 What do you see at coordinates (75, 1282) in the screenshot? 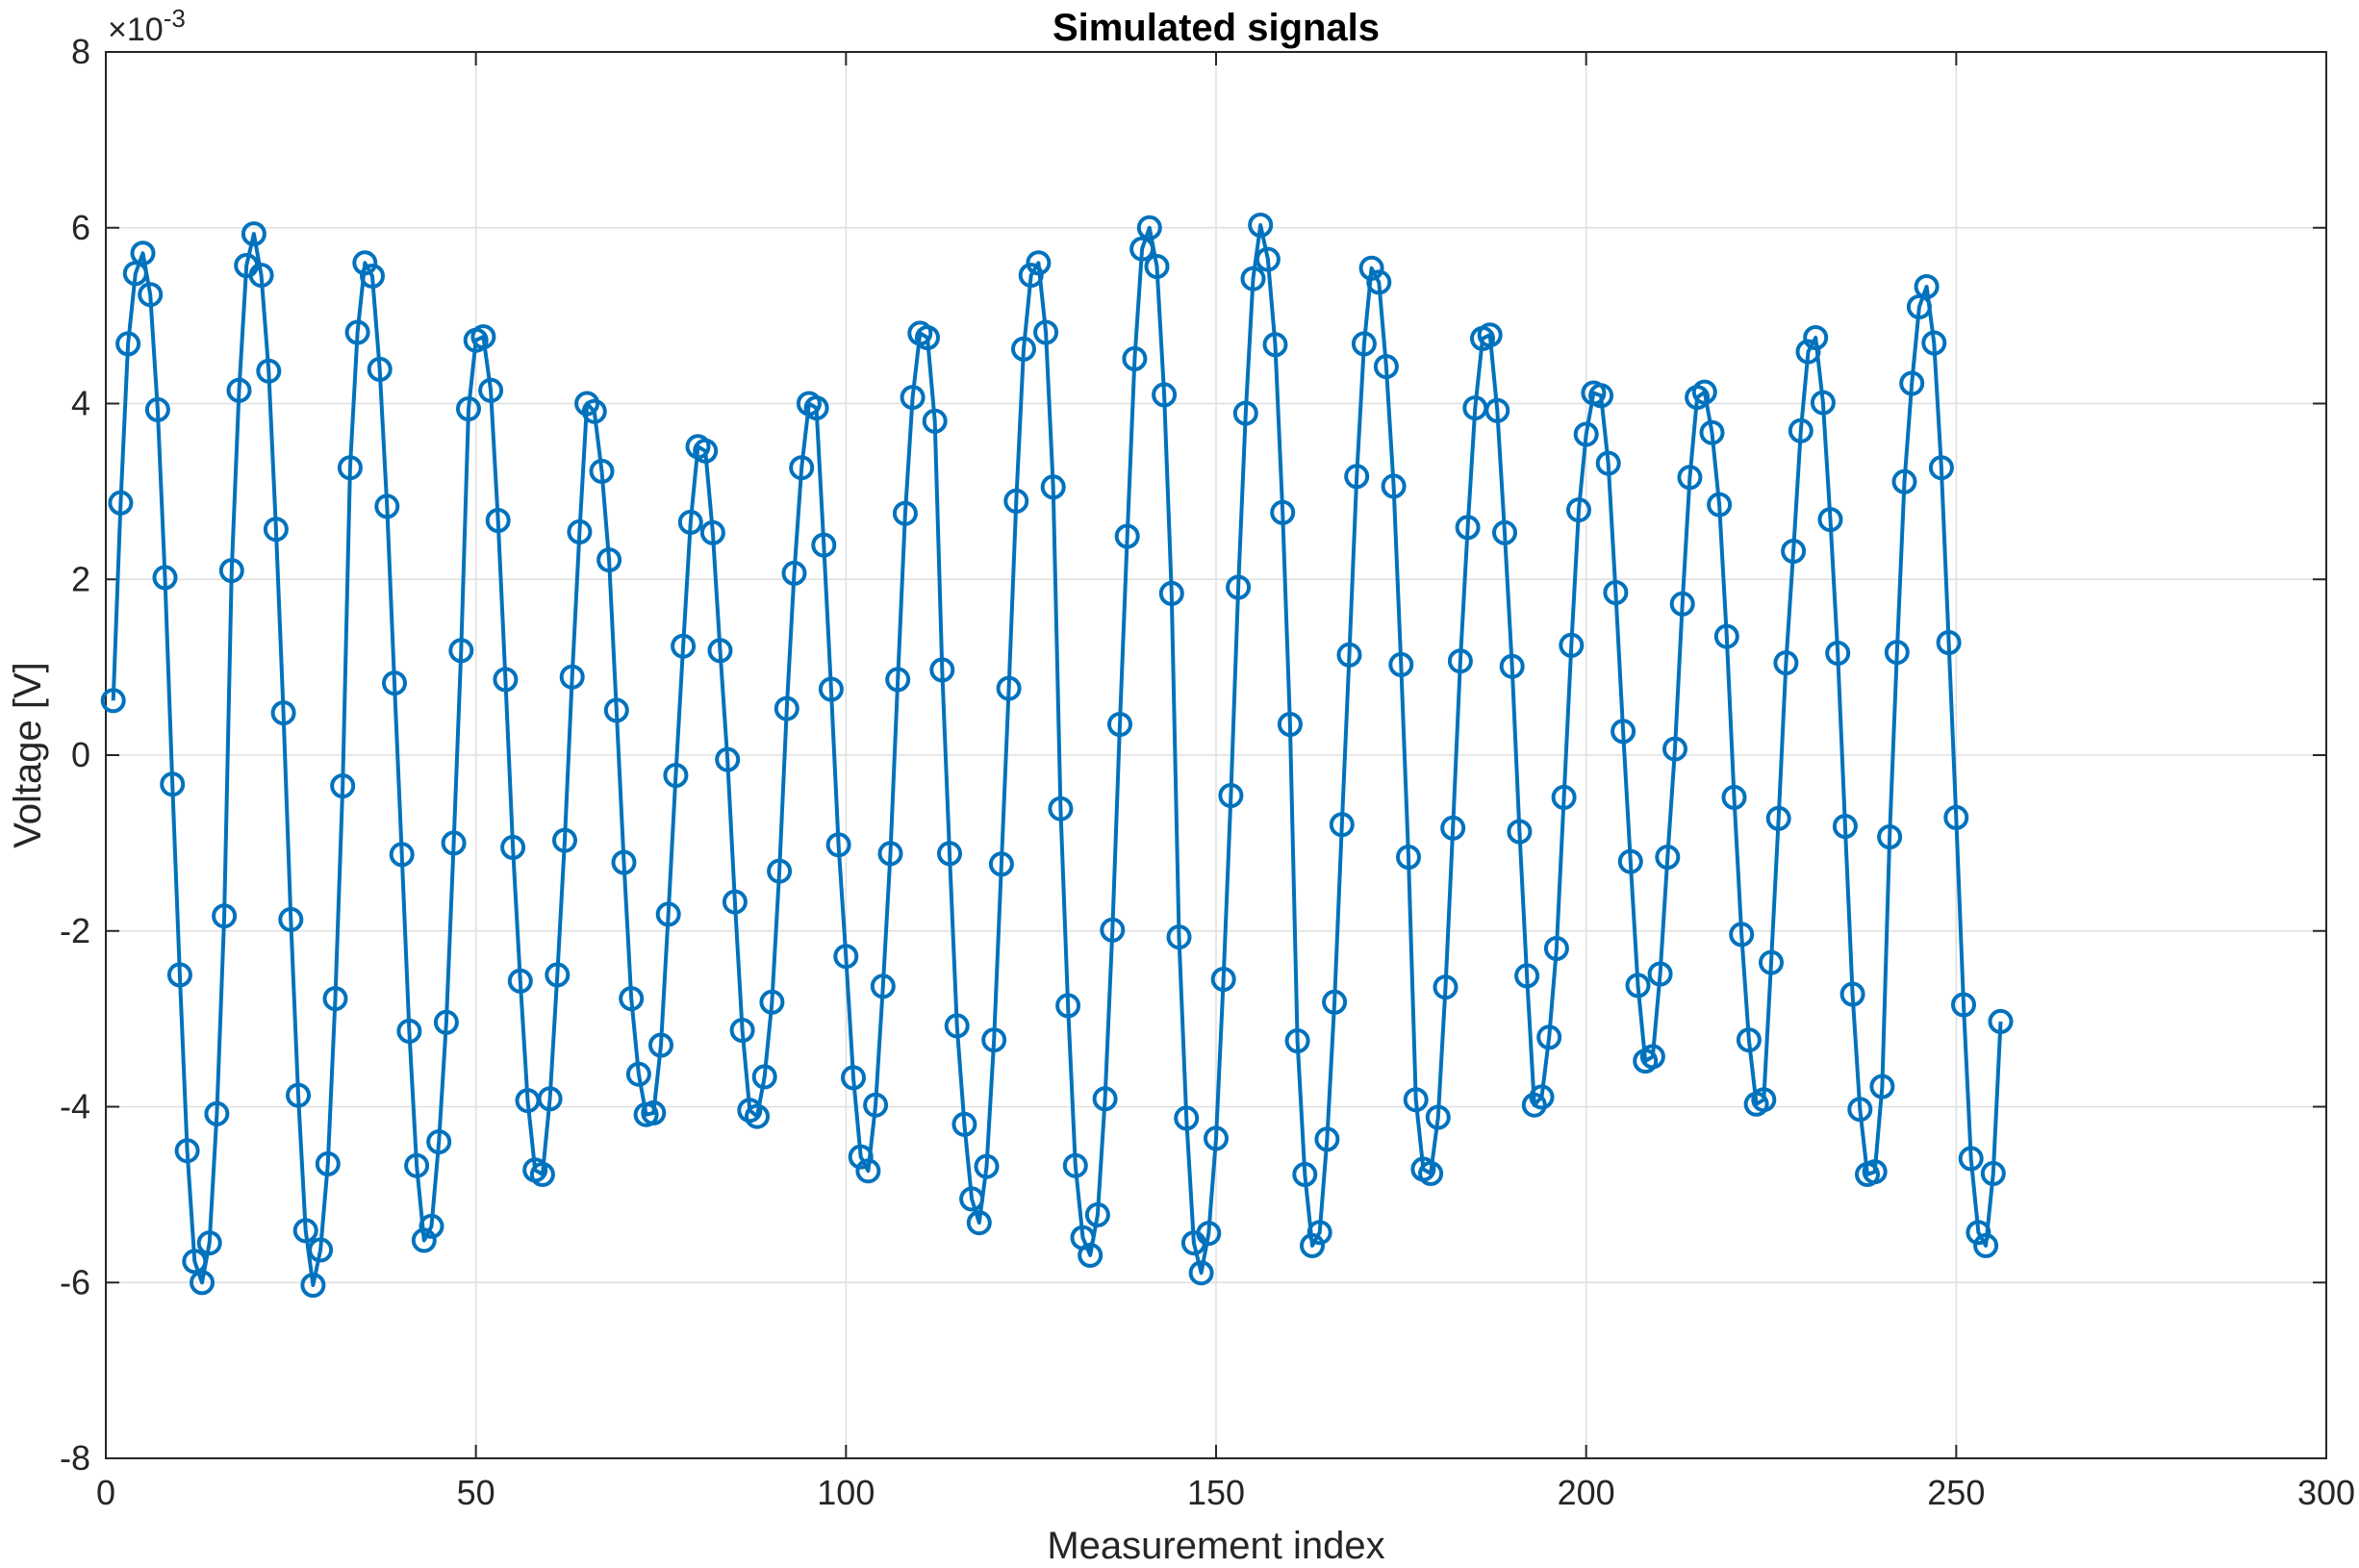
I see `y-tick-label: -6` at bounding box center [75, 1282].